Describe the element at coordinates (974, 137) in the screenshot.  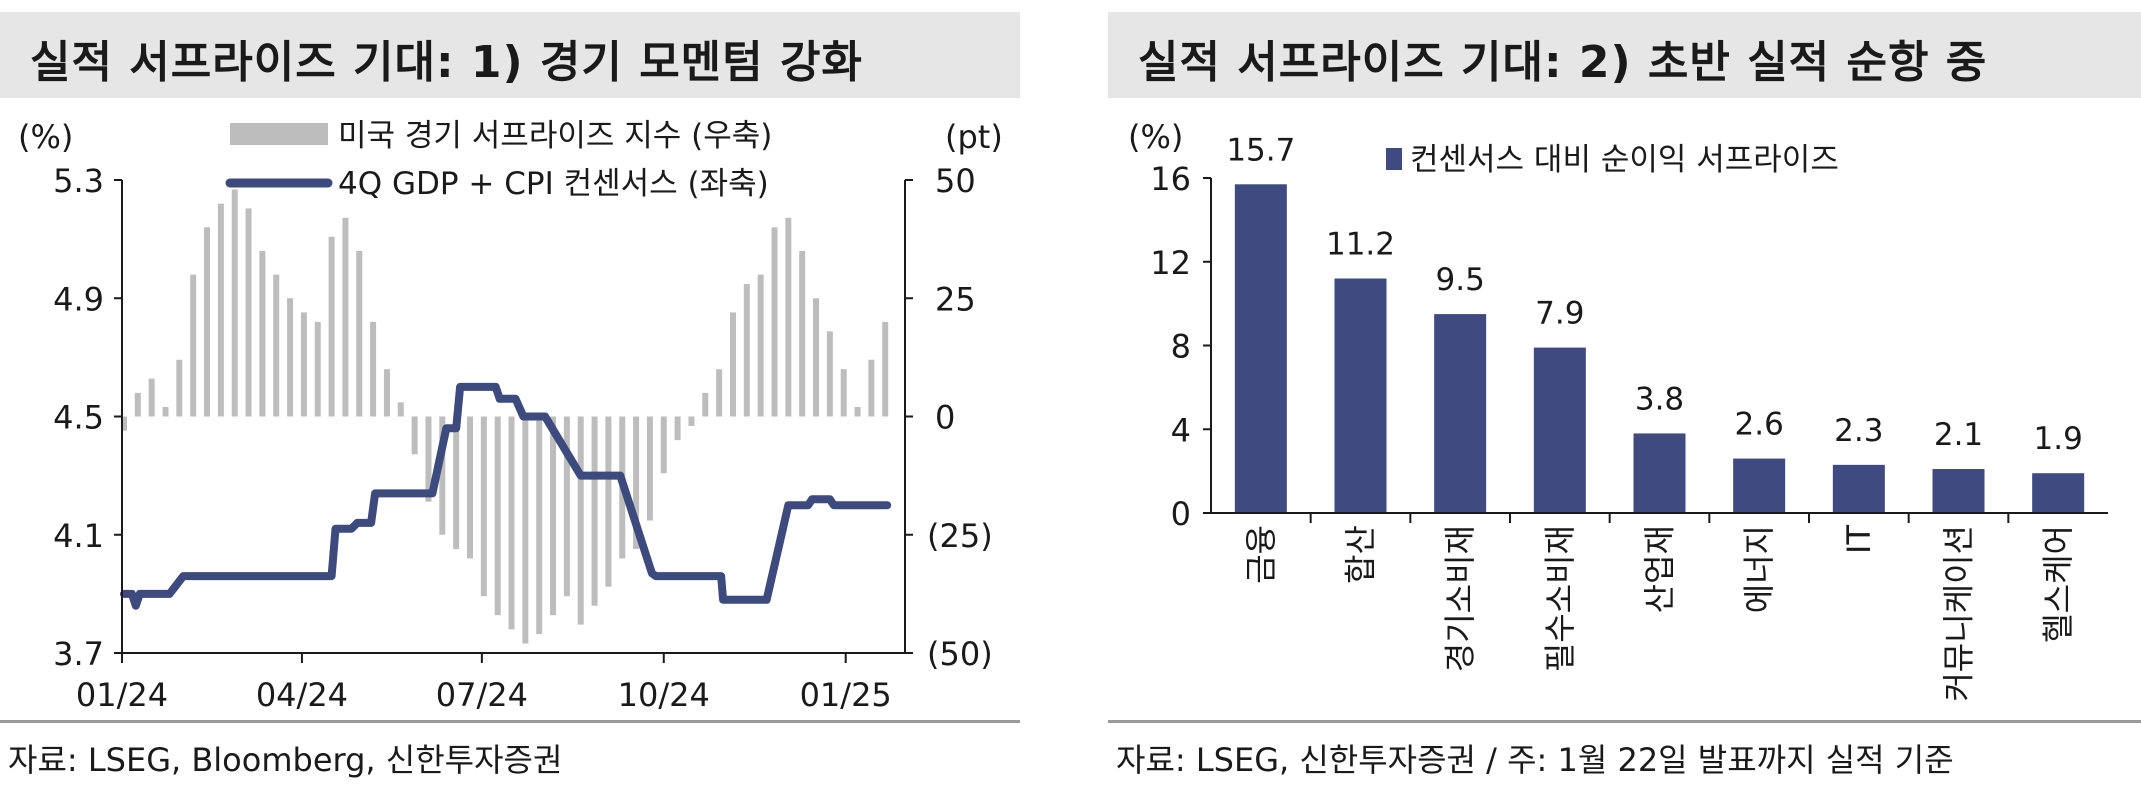
I see `right-axis-unit: (pt)` at that location.